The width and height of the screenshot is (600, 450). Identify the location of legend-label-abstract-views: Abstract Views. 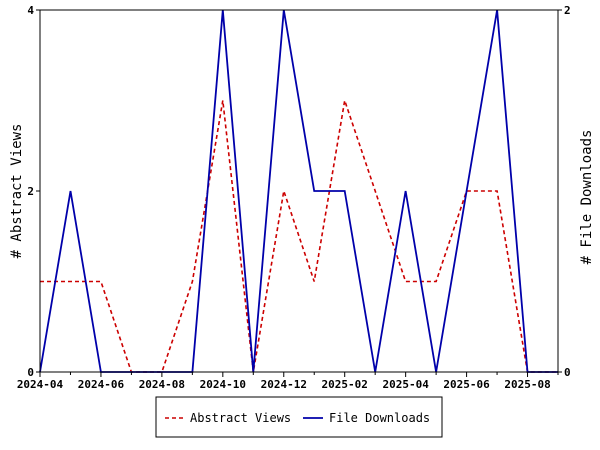
(240, 418).